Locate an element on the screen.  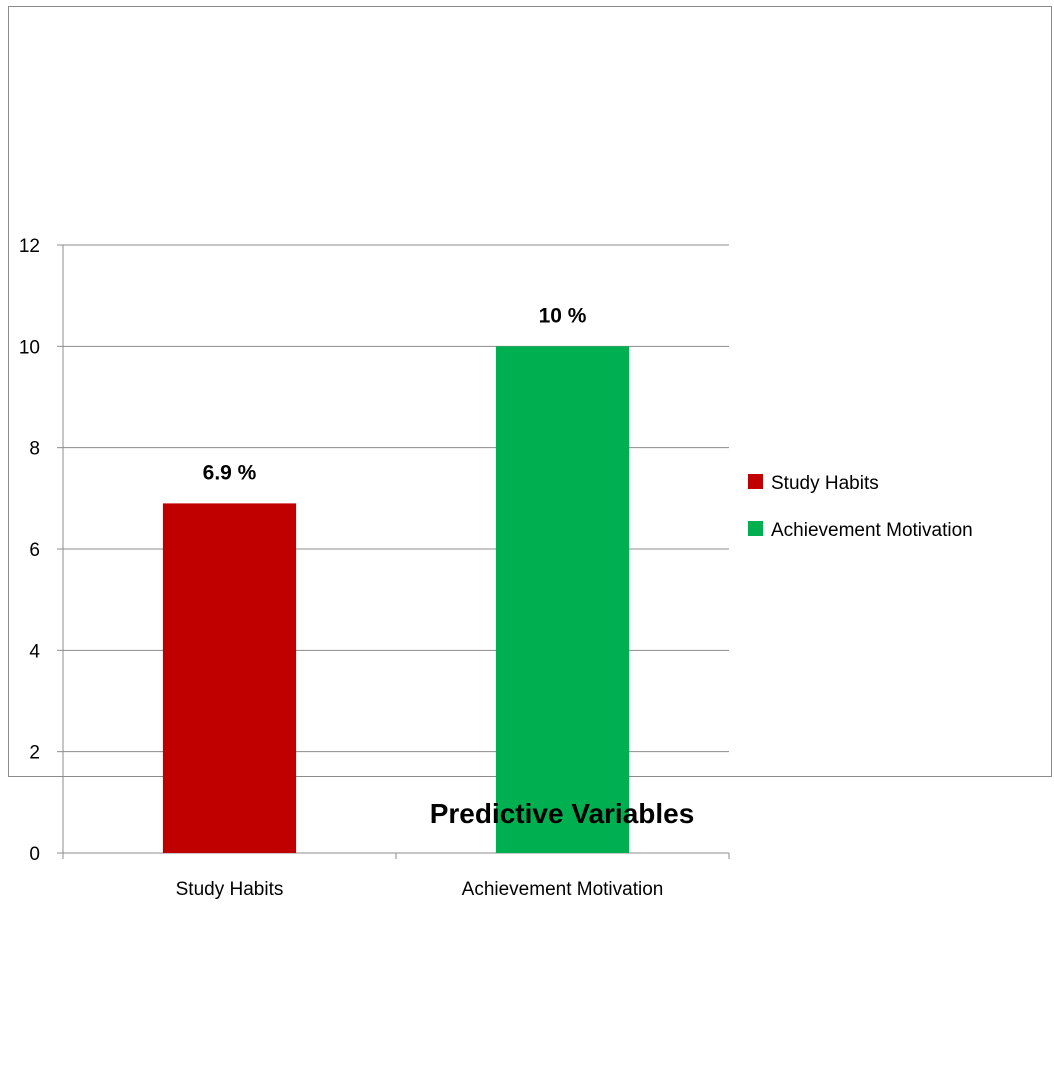
y-tick-label: 12 is located at coordinates (29, 246).